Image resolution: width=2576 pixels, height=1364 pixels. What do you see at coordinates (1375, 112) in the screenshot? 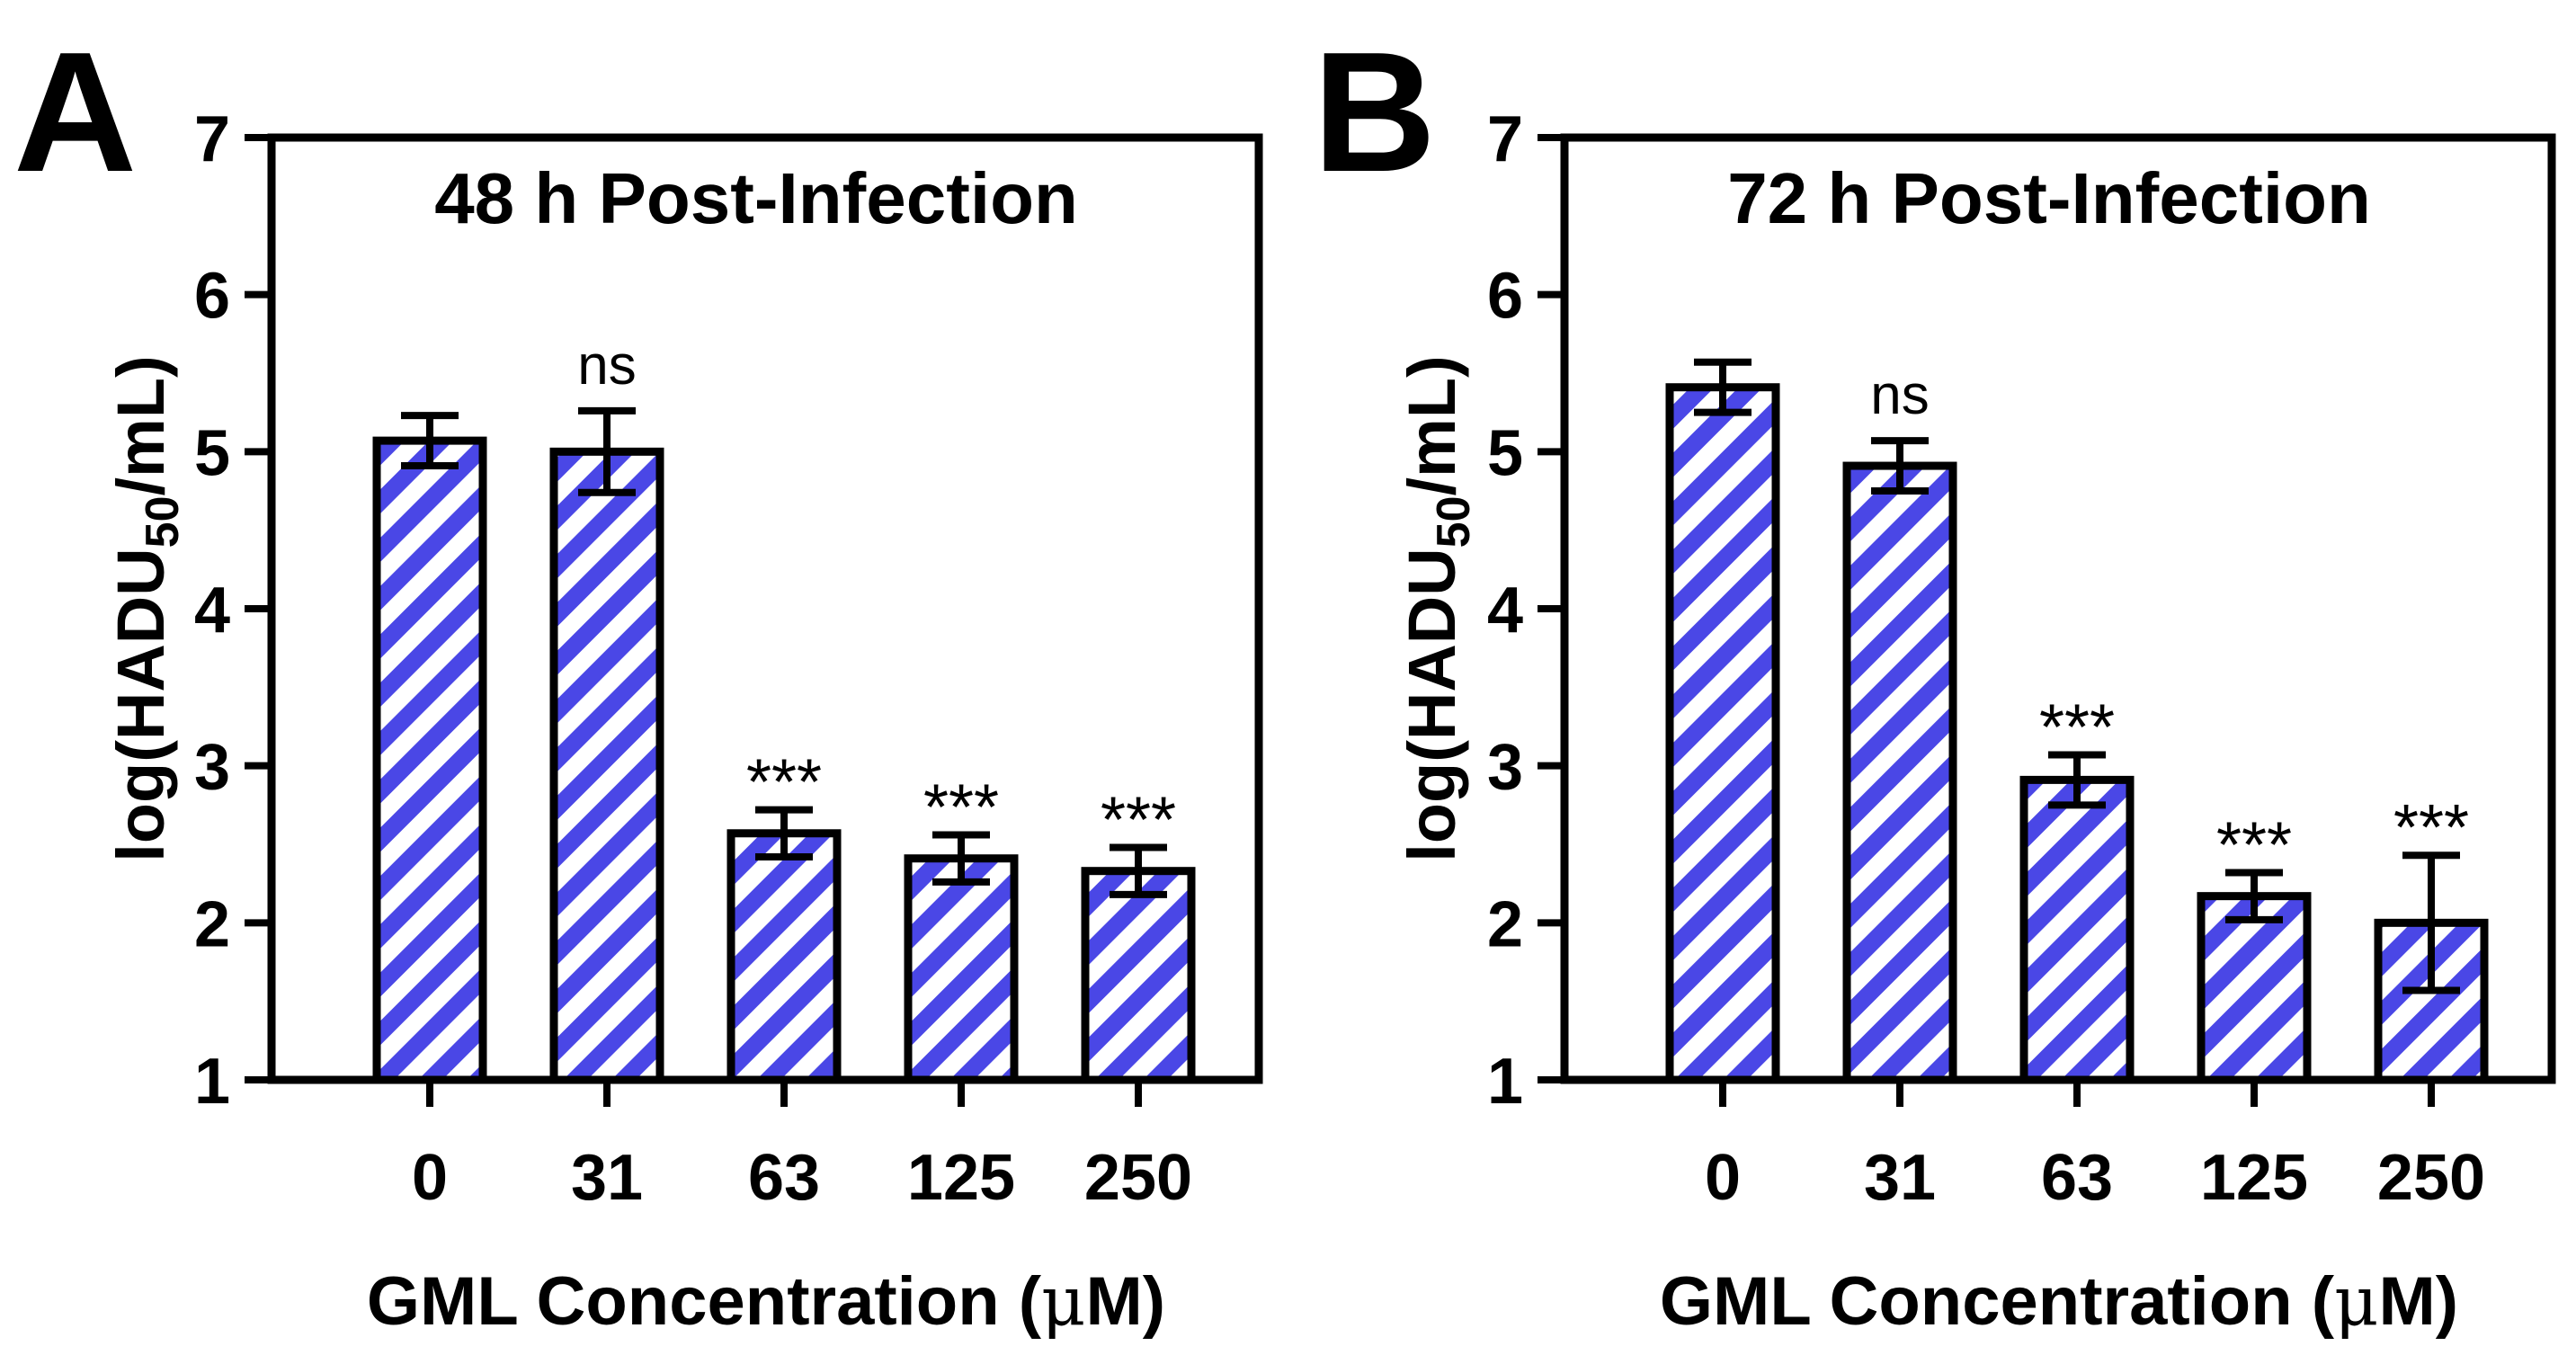
I see `panel-label: B` at bounding box center [1375, 112].